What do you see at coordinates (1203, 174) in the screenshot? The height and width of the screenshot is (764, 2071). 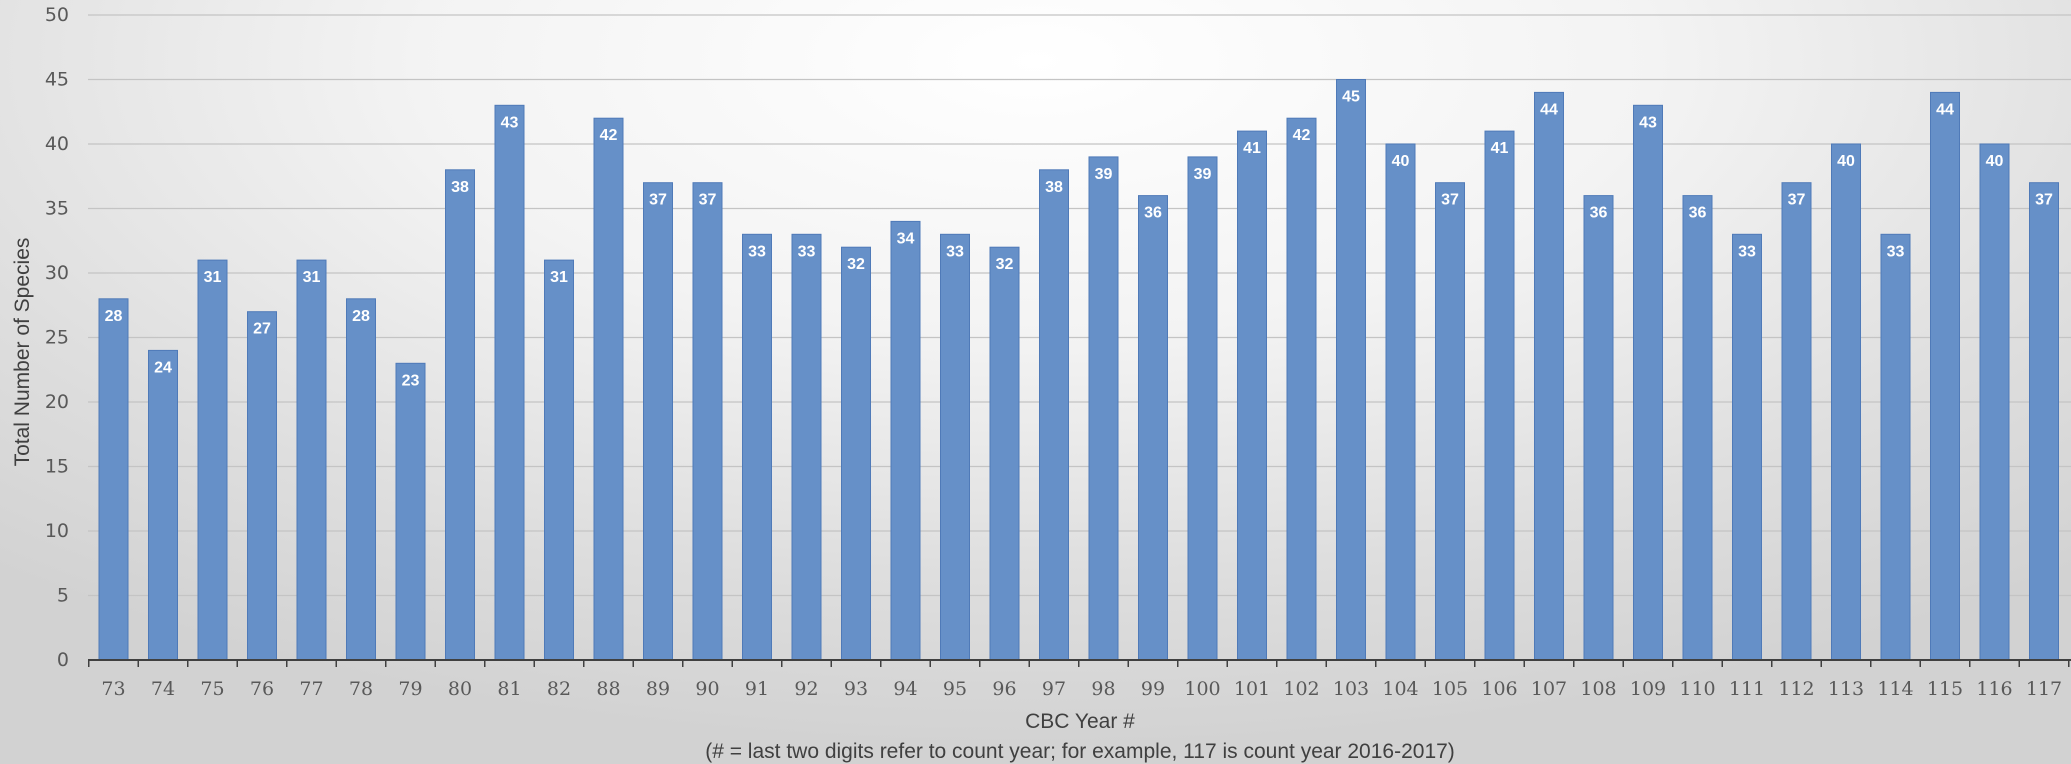 I see `data-label: 39` at bounding box center [1203, 174].